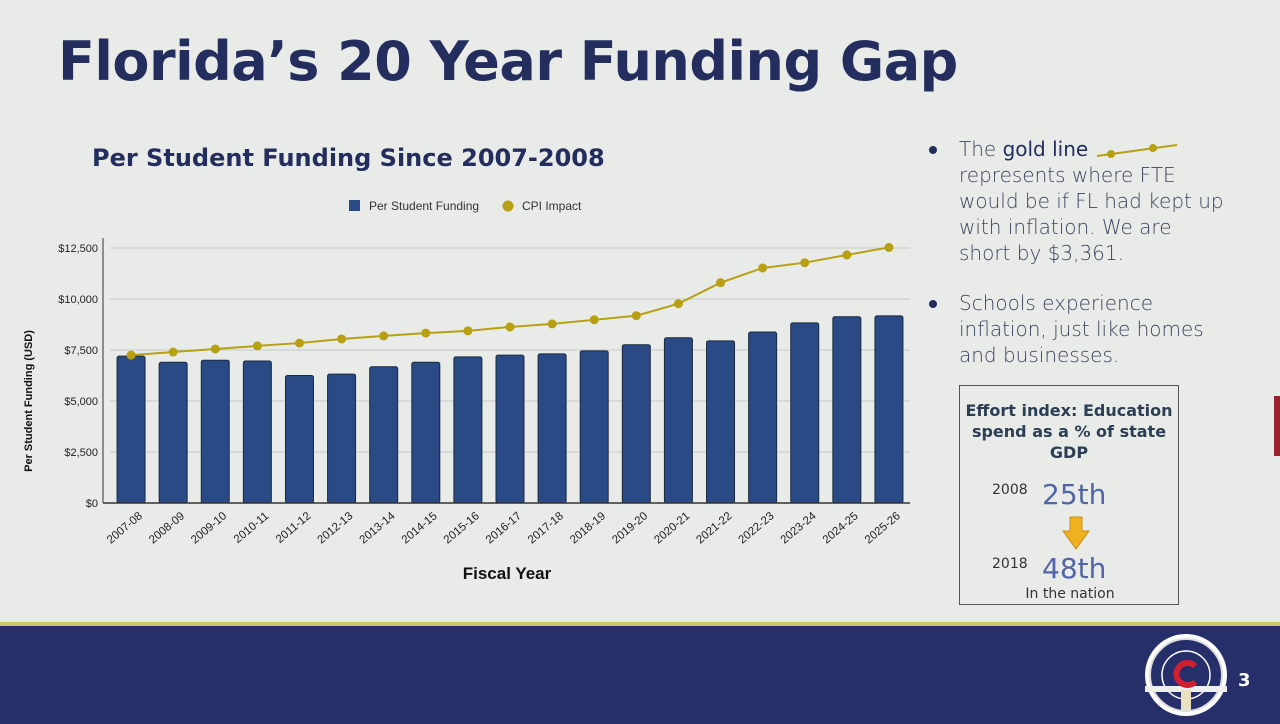 This screenshot has height=724, width=1280. What do you see at coordinates (125, 528) in the screenshot?
I see `x-tick-label: 2007-08` at bounding box center [125, 528].